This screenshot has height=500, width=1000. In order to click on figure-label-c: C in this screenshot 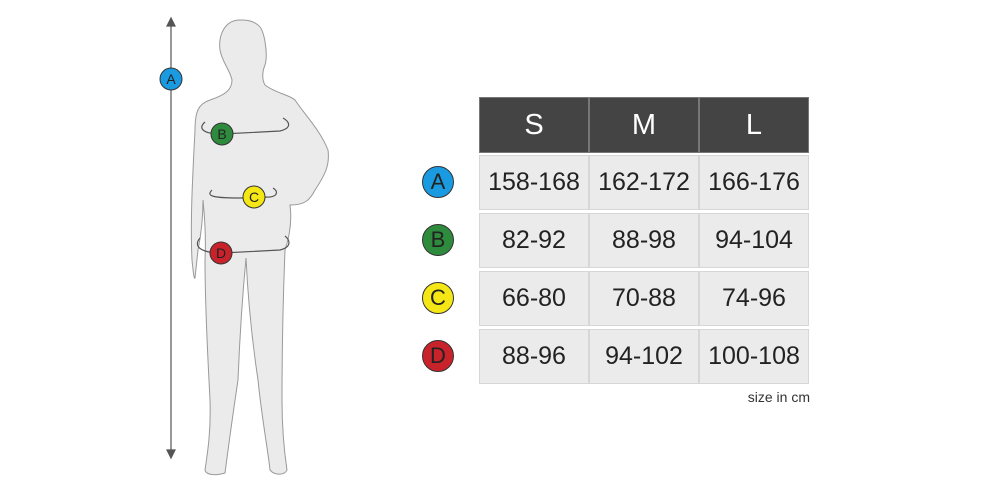, I will do `click(254, 197)`.